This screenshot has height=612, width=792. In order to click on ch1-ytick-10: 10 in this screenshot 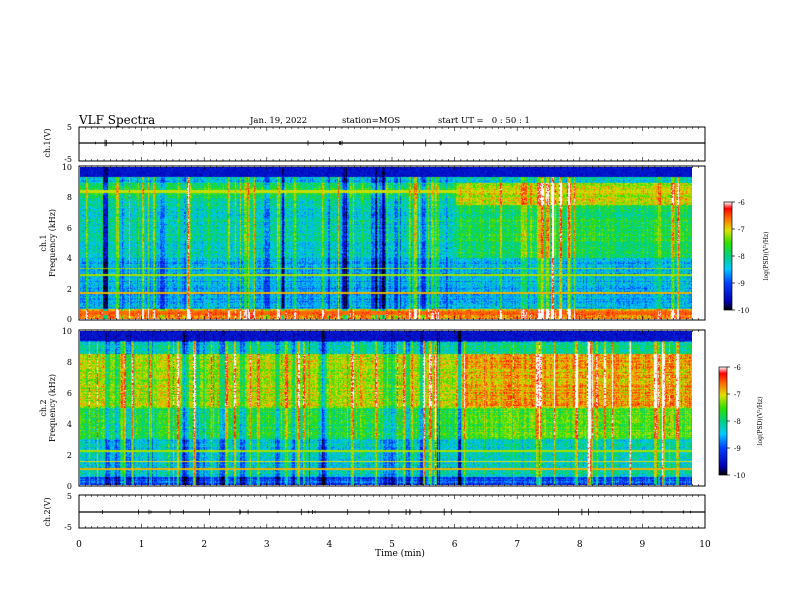, I will do `click(67, 167)`.